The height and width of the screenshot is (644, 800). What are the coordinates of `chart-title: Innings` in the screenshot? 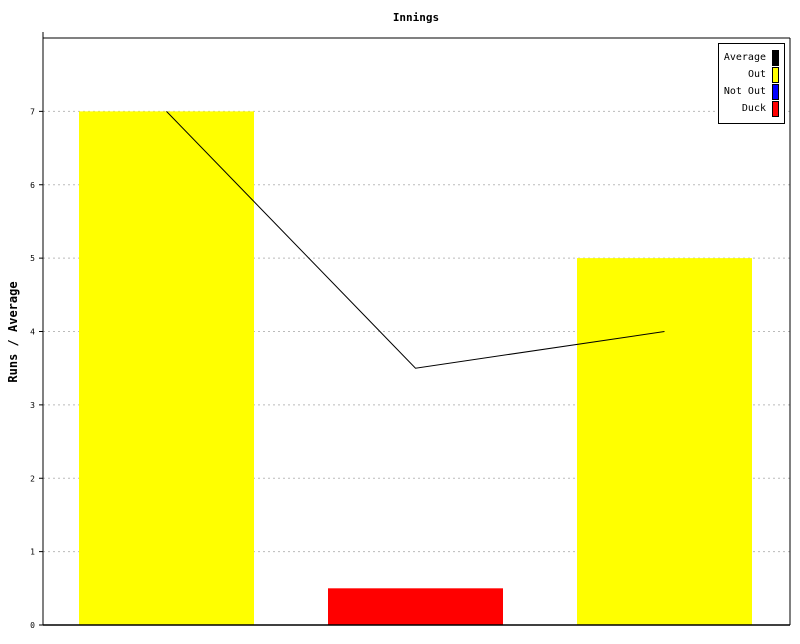 It's located at (416, 17).